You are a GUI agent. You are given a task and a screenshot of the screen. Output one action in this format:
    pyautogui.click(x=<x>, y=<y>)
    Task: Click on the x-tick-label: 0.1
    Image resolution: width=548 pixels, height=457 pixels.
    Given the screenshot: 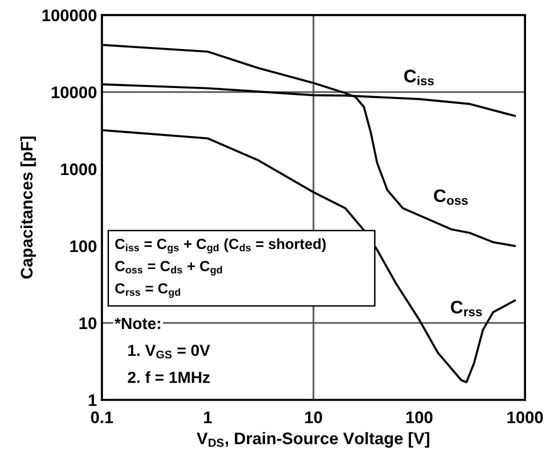 What is the action you would take?
    pyautogui.click(x=102, y=417)
    